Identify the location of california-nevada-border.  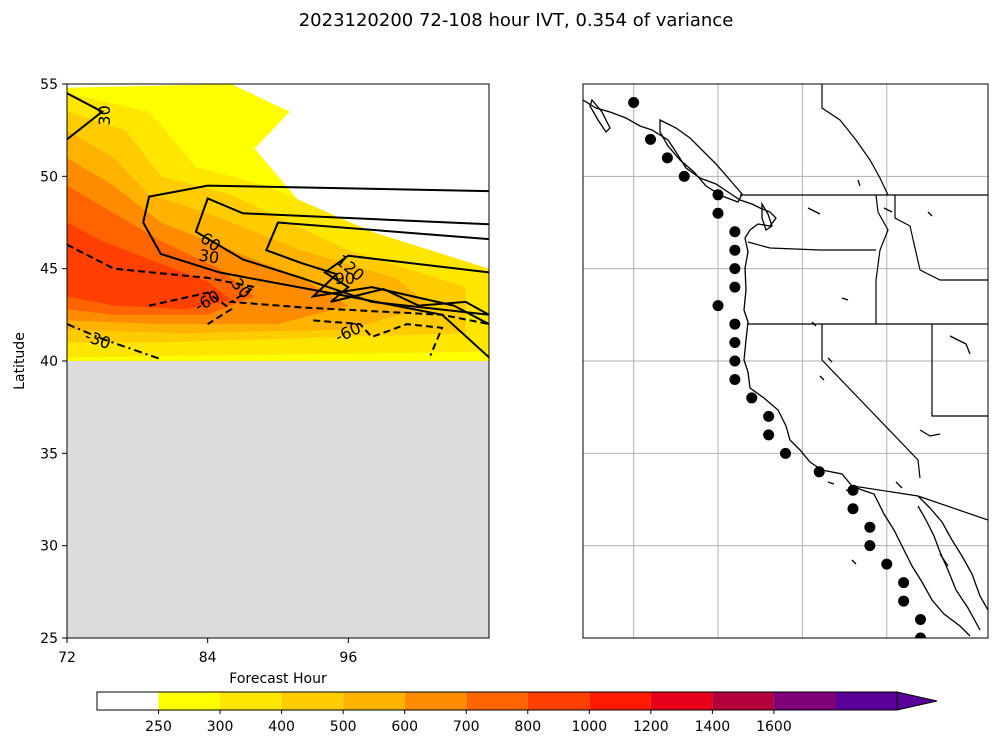
(871, 401).